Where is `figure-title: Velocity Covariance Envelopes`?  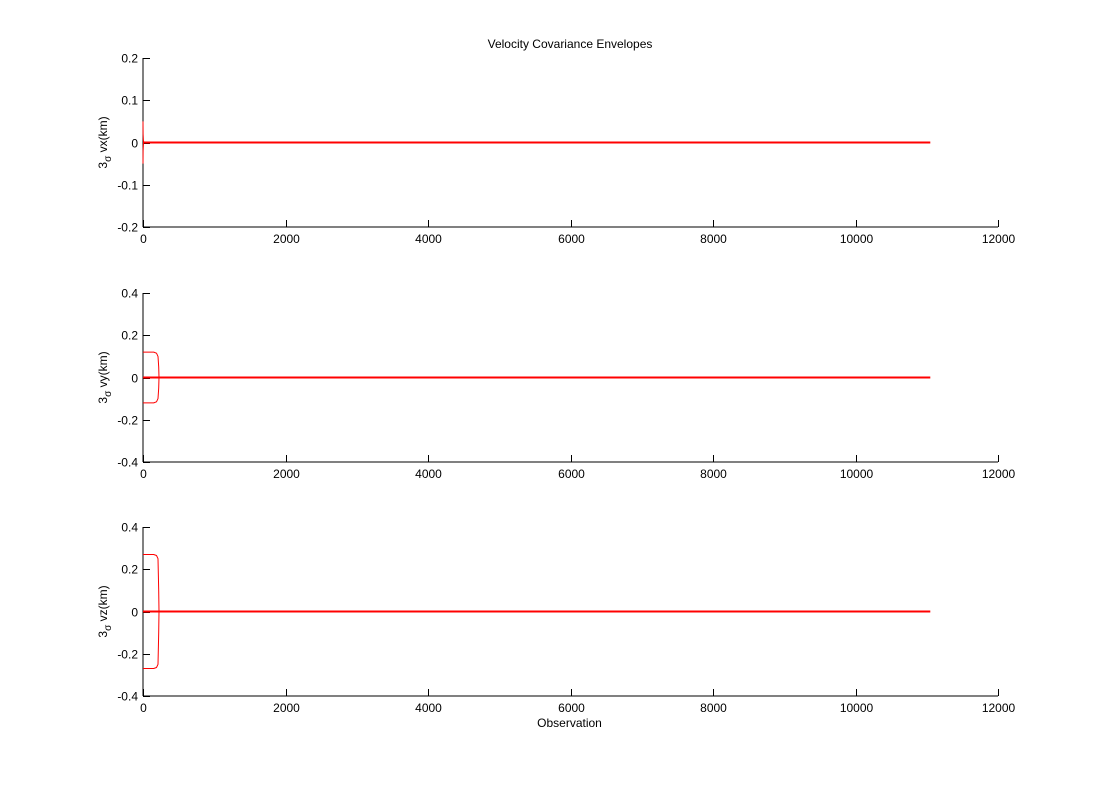
figure-title: Velocity Covariance Envelopes is located at coordinates (570, 44).